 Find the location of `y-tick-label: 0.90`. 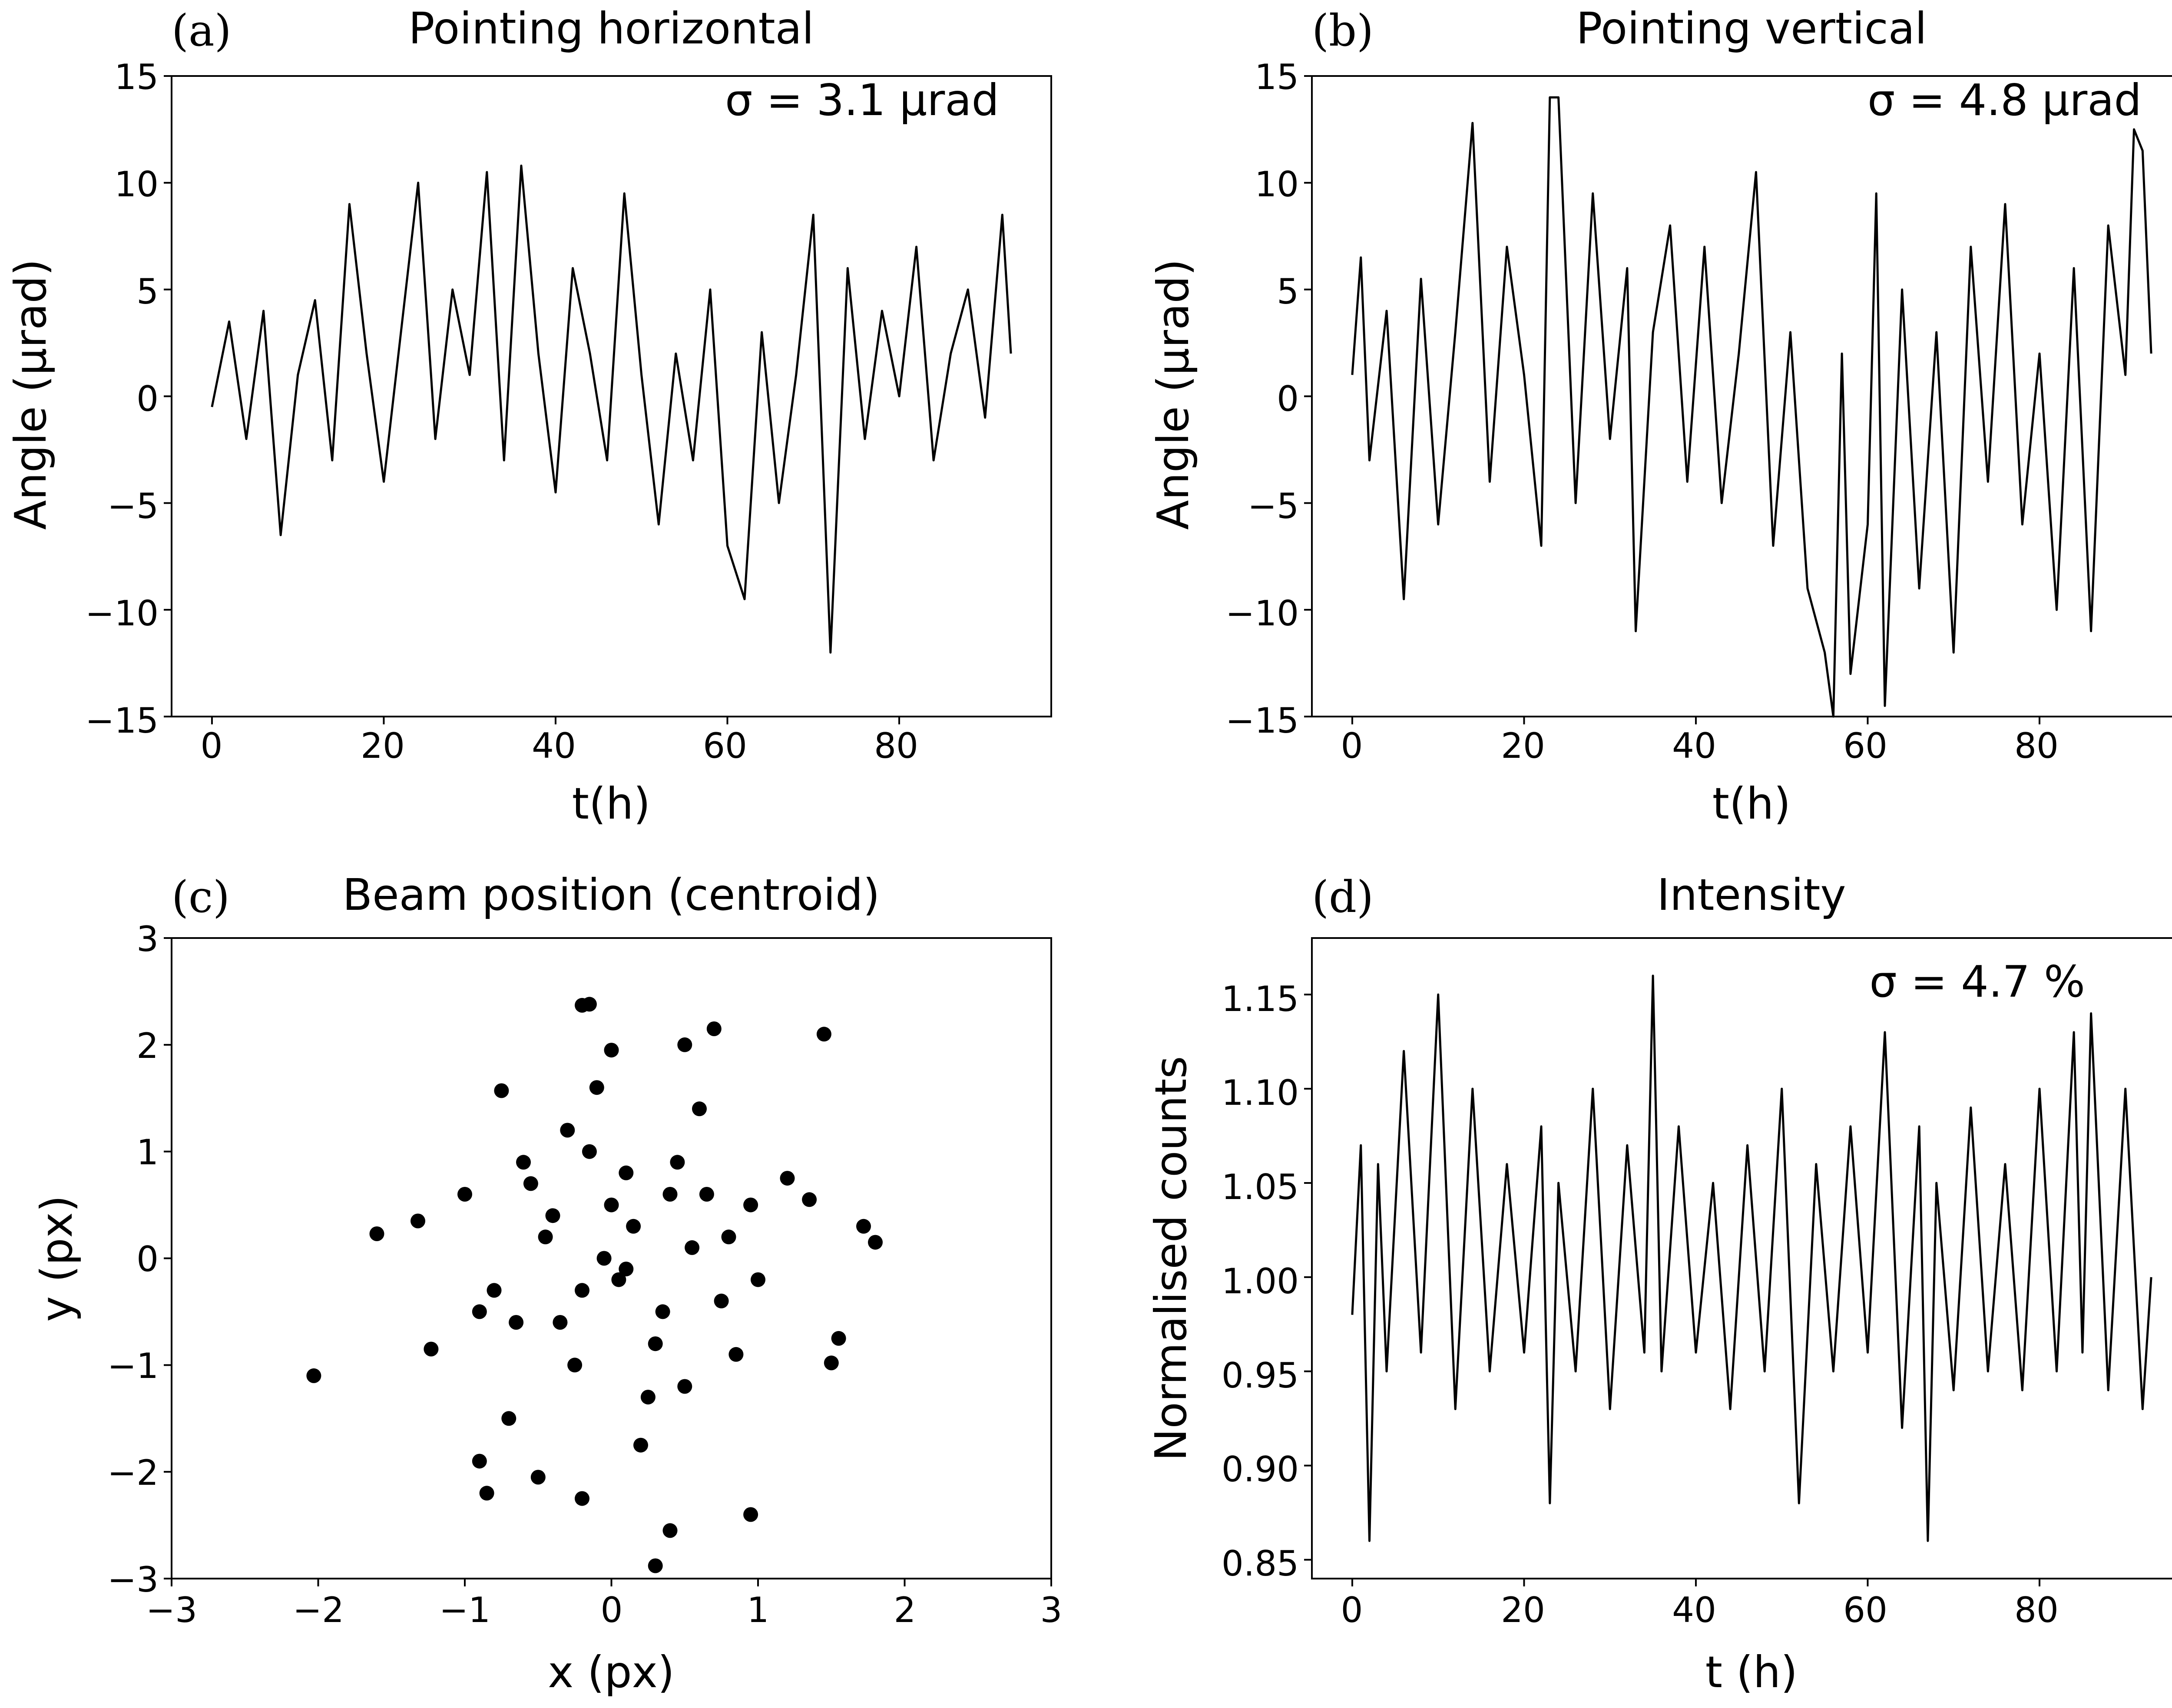

y-tick-label: 0.90 is located at coordinates (1261, 1470).